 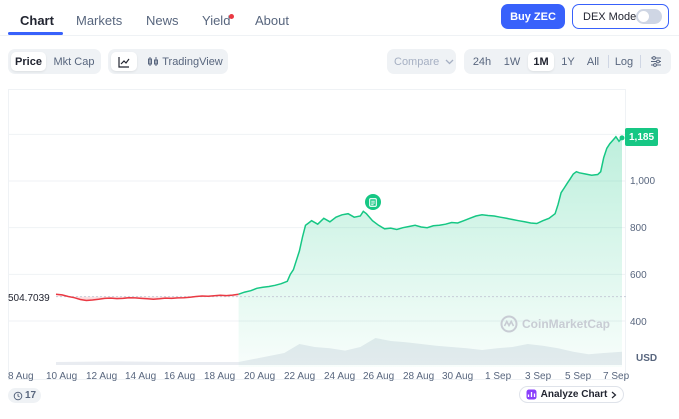 What do you see at coordinates (578, 376) in the screenshot?
I see `x-tick: 5 Sep` at bounding box center [578, 376].